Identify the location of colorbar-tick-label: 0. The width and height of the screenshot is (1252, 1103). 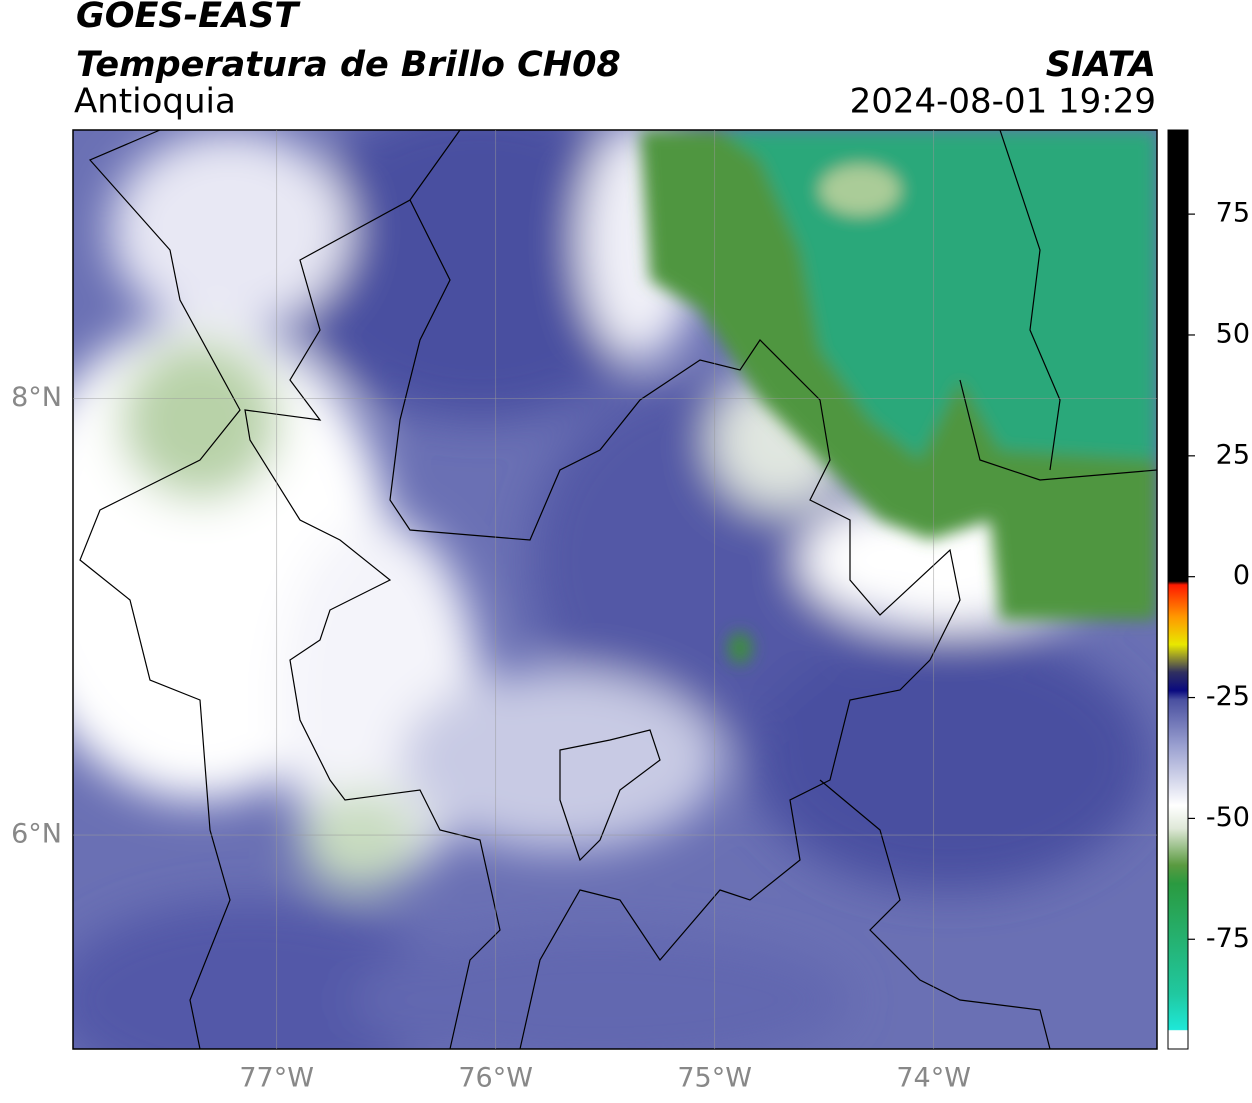
(1241, 575).